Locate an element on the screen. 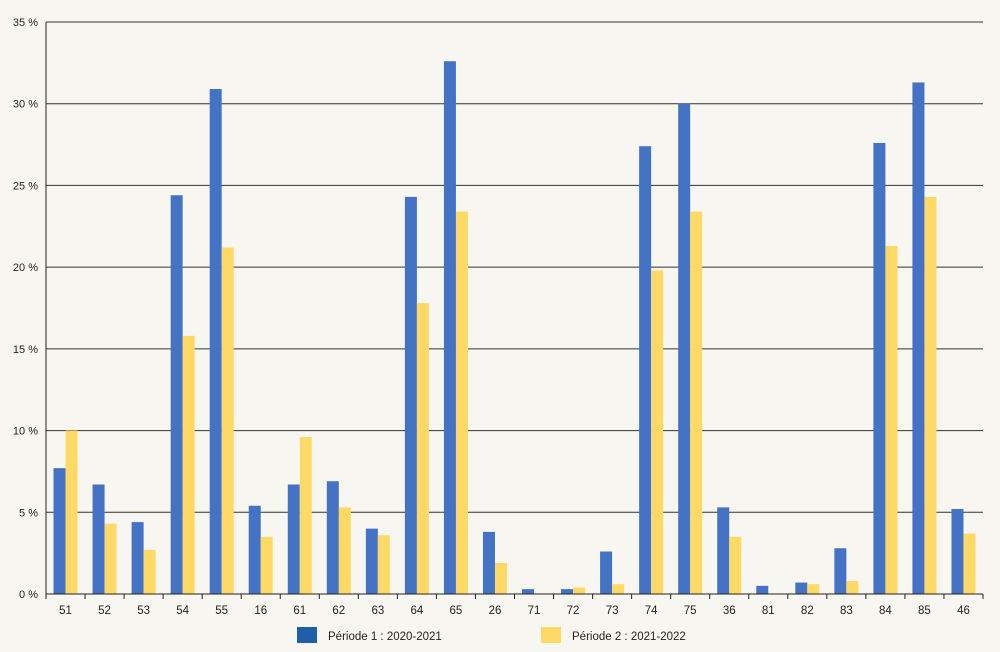 The height and width of the screenshot is (652, 1000). y-tick-label: 30 % is located at coordinates (25, 105).